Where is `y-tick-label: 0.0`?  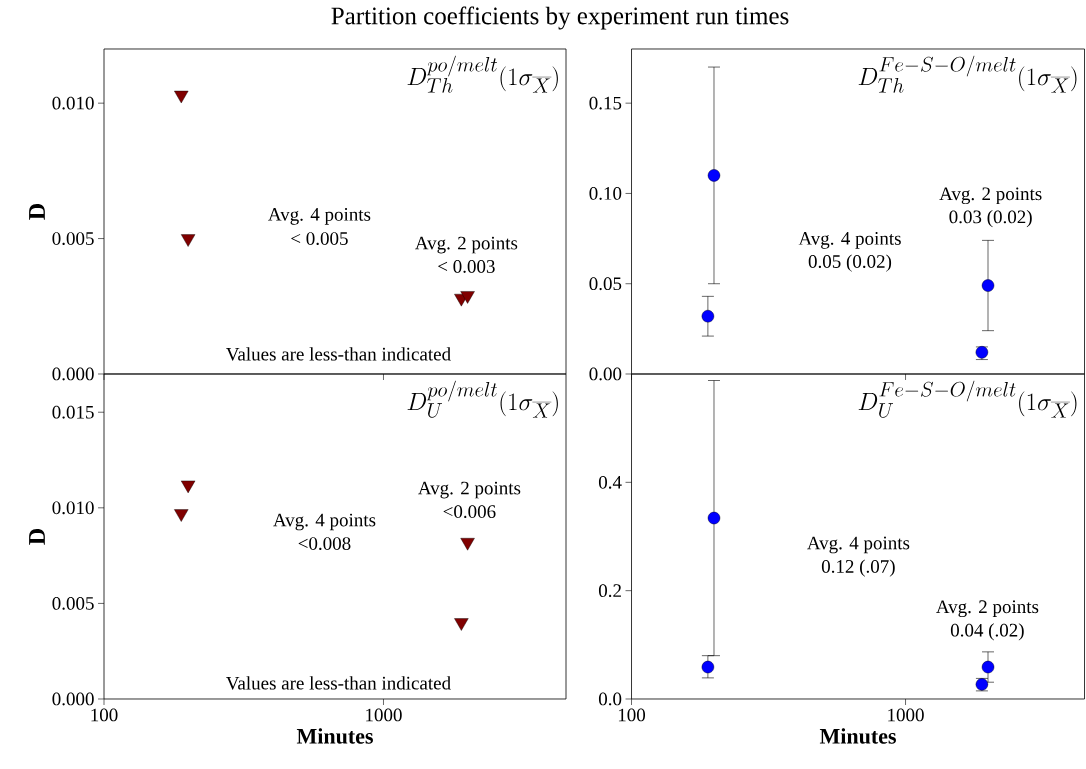
y-tick-label: 0.0 is located at coordinates (610, 699).